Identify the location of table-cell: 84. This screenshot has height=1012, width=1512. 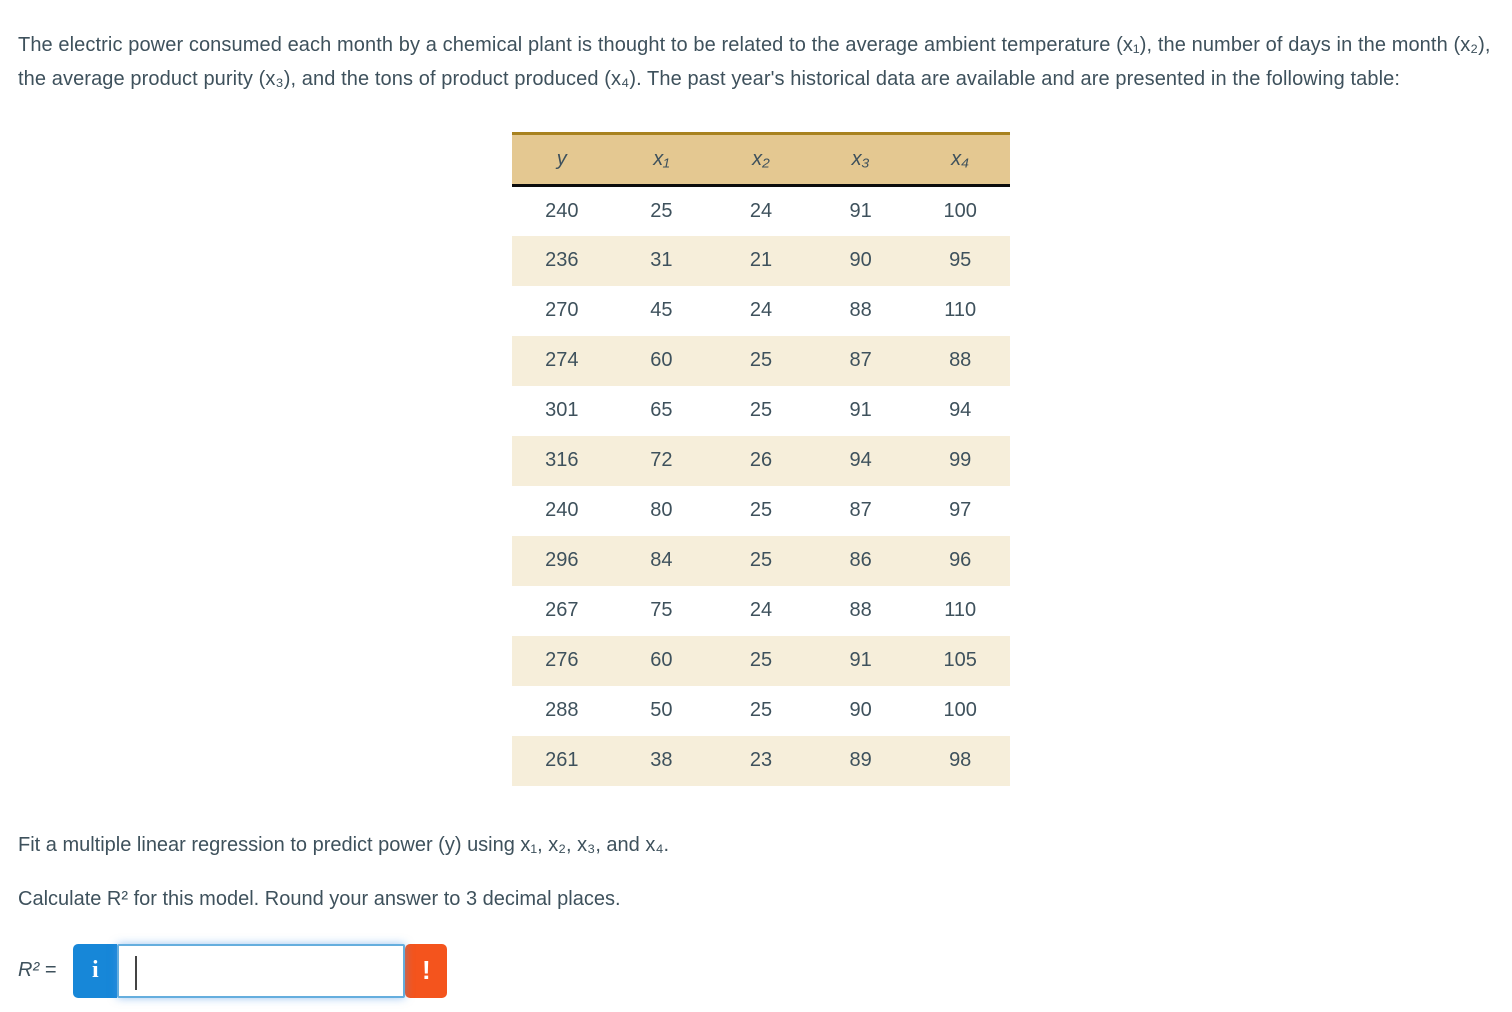
(661, 560).